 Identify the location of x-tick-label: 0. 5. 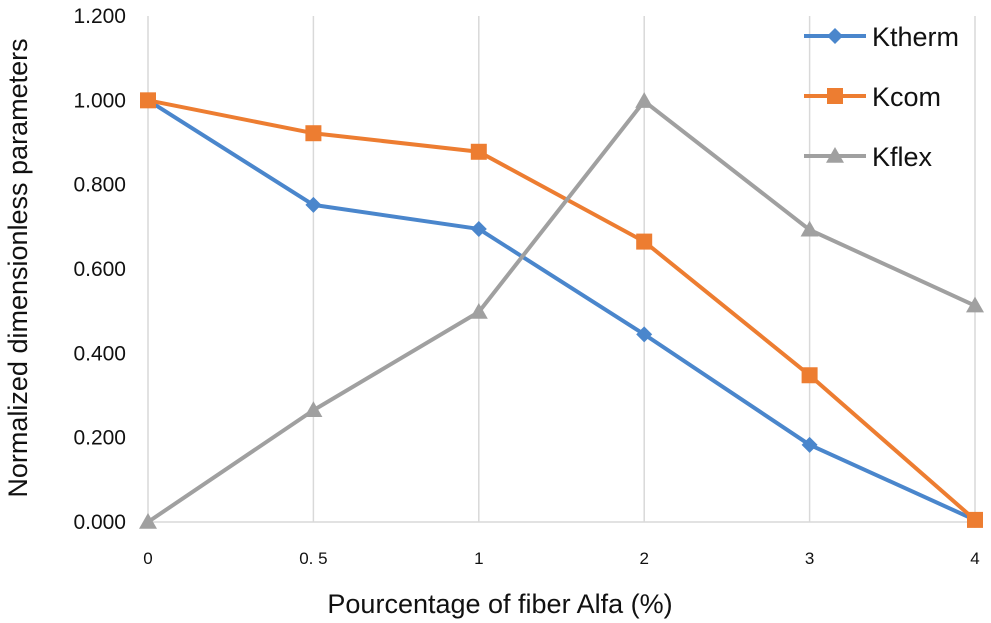
(313, 558).